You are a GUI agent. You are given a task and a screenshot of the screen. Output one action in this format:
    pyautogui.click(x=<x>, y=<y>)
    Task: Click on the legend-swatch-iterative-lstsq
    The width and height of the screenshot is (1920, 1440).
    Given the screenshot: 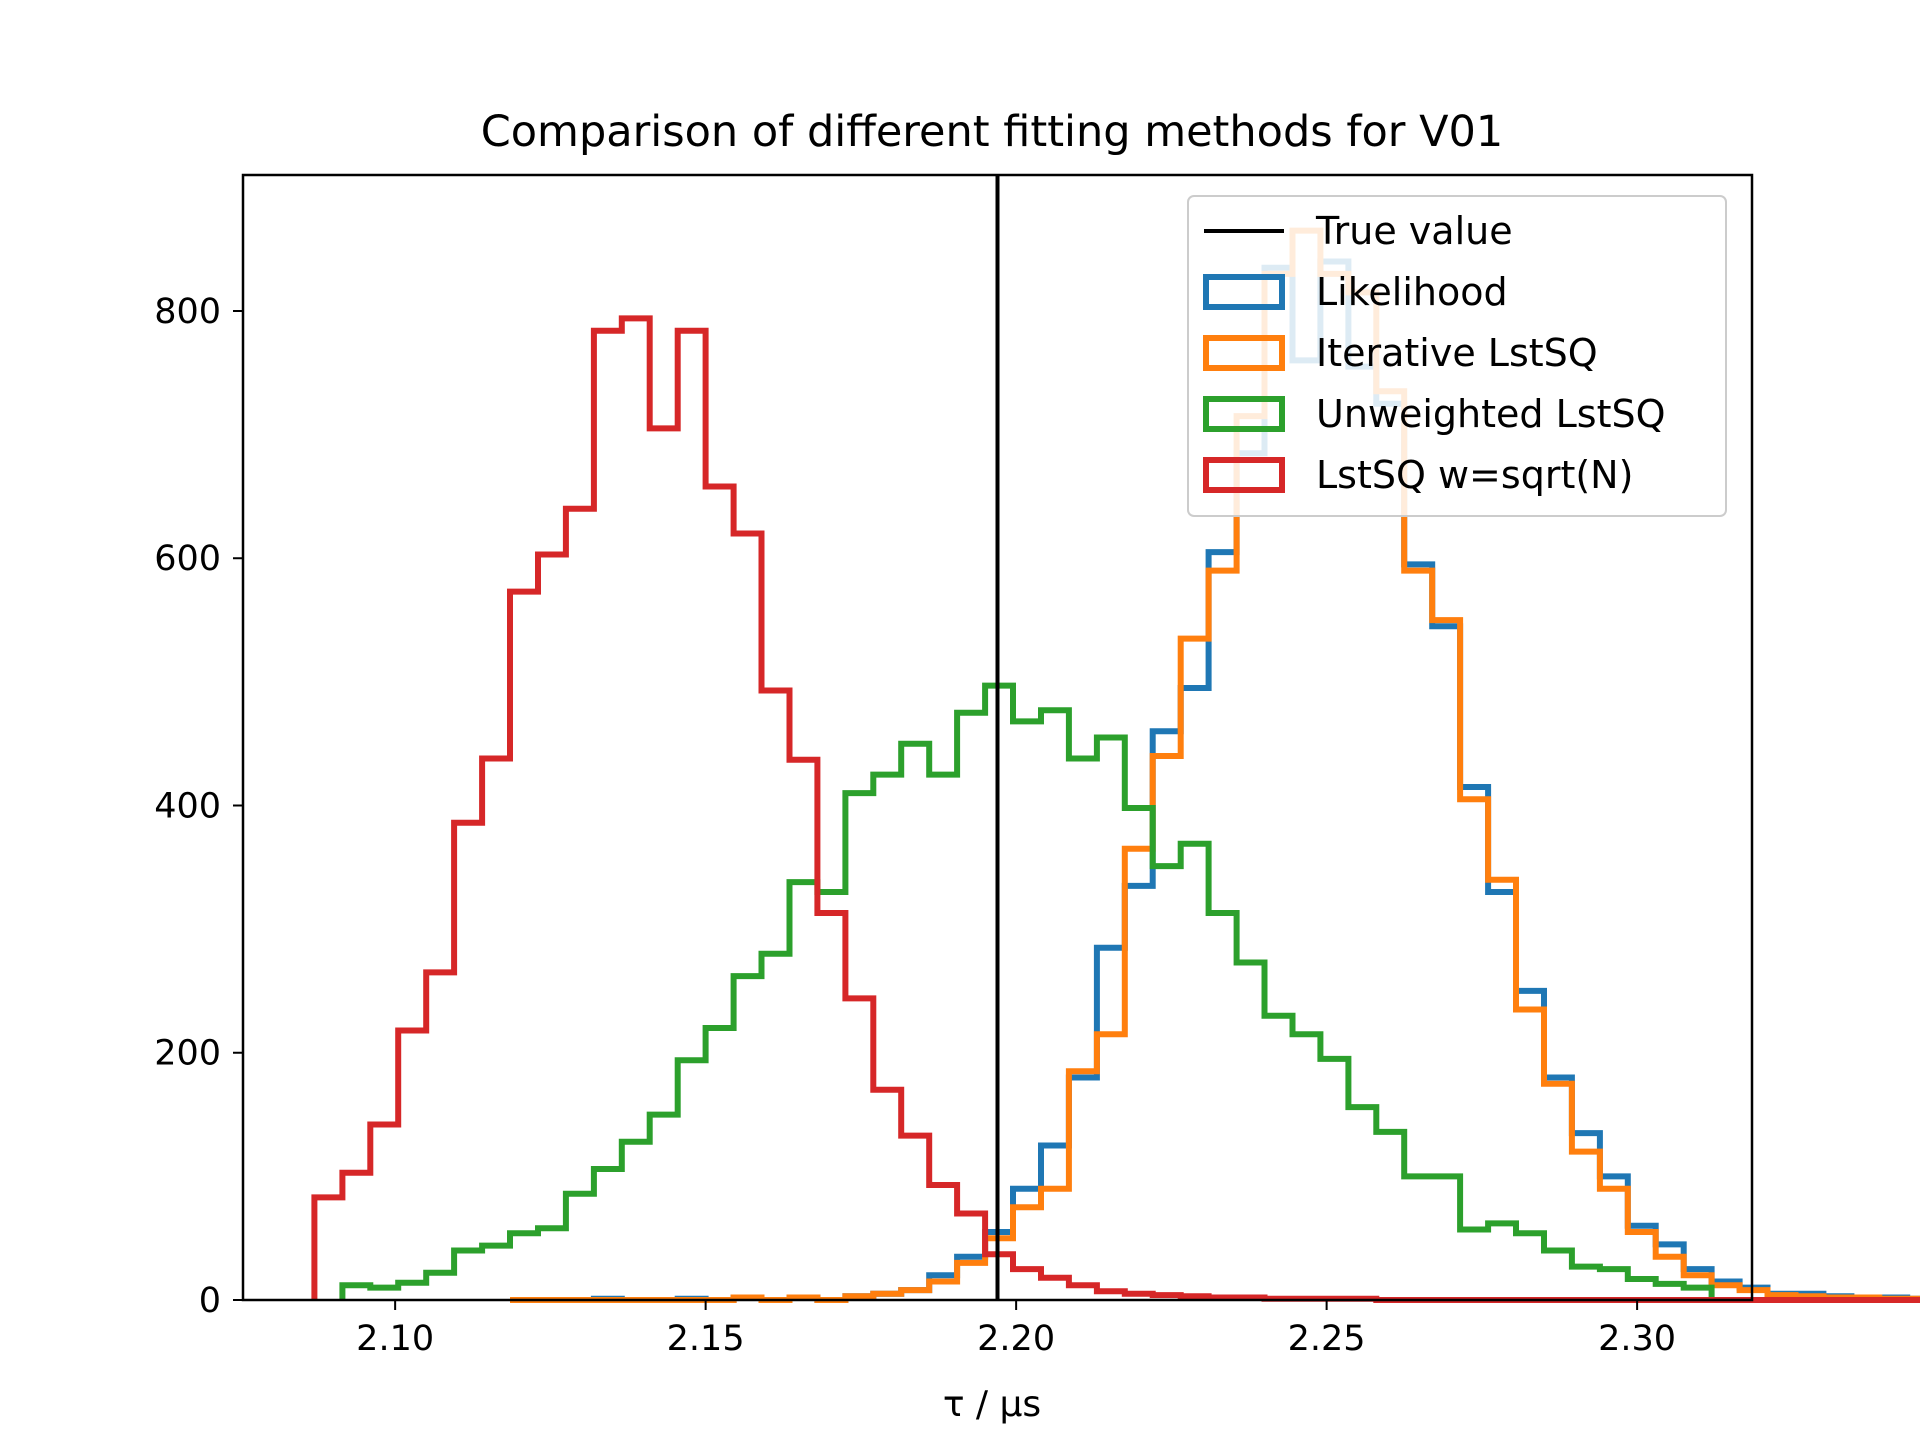 What is the action you would take?
    pyautogui.click(x=1244, y=353)
    